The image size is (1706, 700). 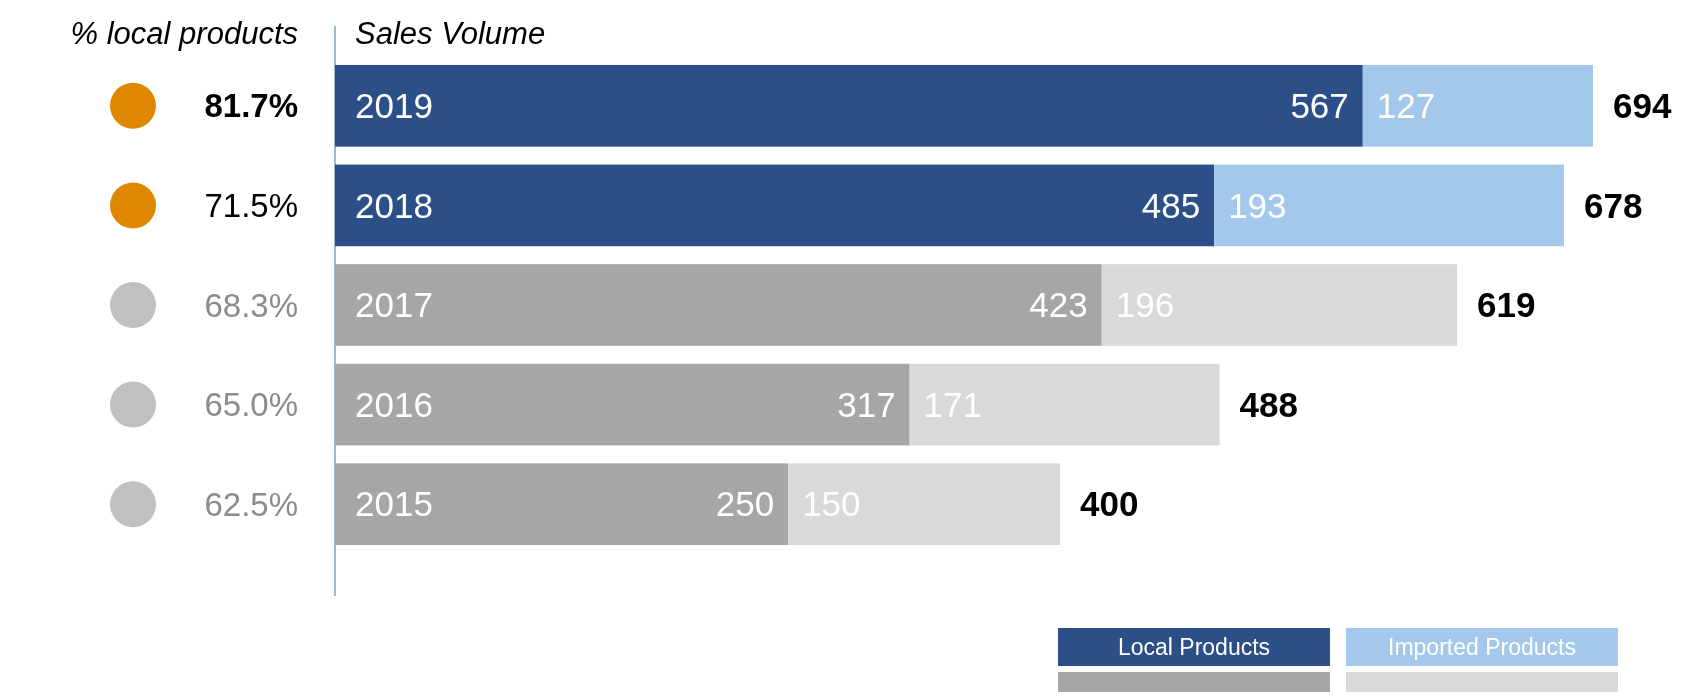 I want to click on total-label: 619, so click(x=1506, y=305).